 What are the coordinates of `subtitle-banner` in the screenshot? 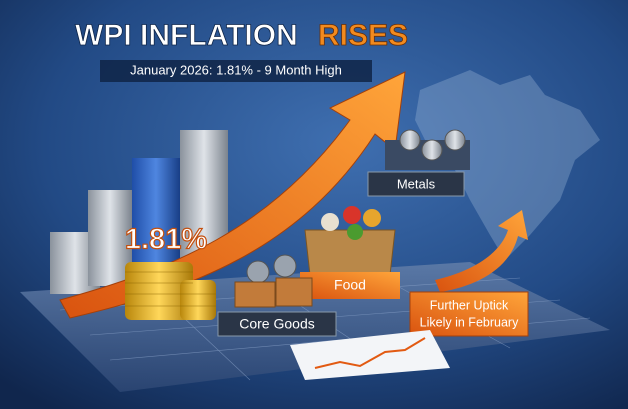 It's located at (236, 71).